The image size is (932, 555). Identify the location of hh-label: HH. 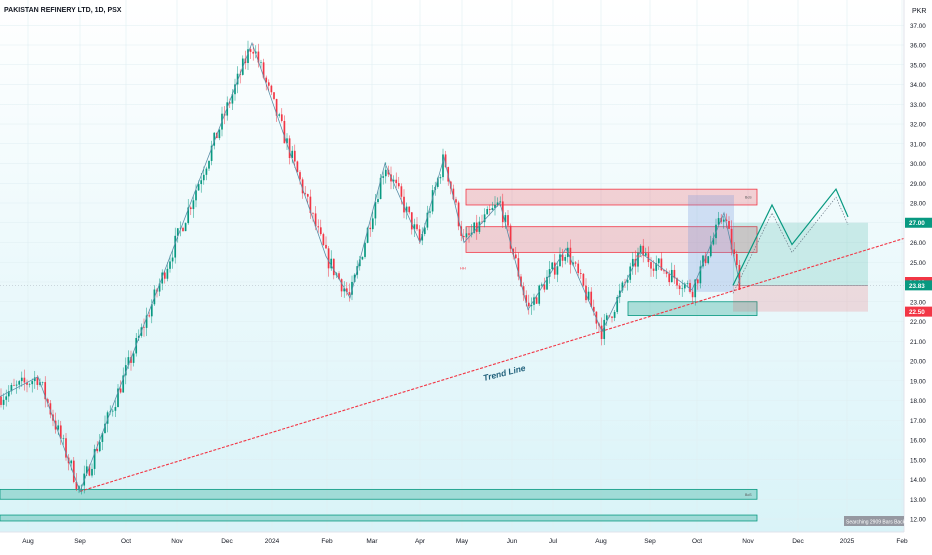
(463, 267).